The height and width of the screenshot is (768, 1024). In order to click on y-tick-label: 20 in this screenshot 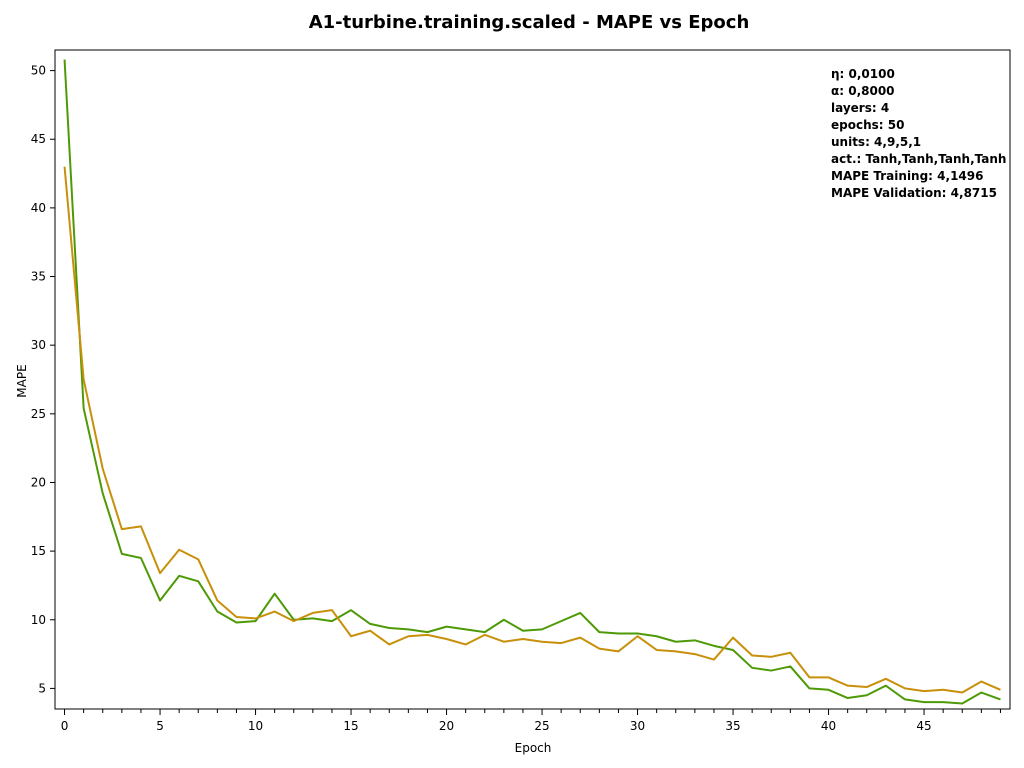, I will do `click(38, 482)`.